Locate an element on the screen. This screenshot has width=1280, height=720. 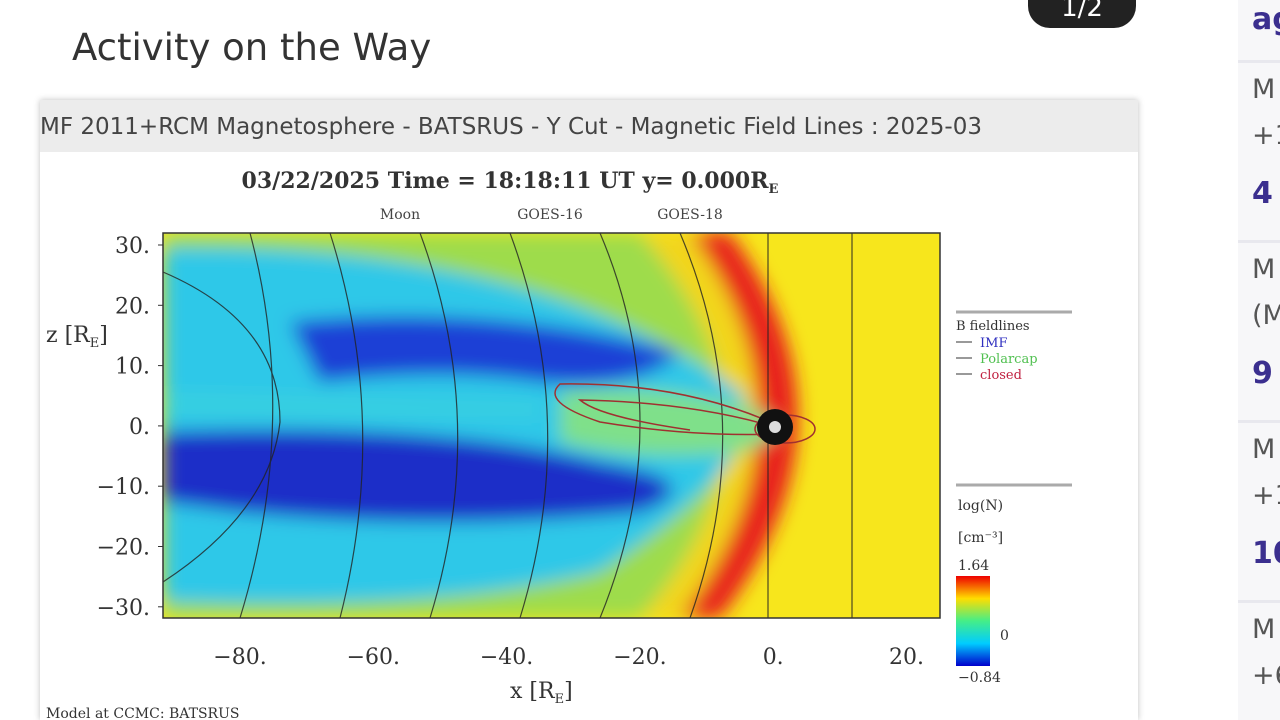
colorbar-title: log(N) is located at coordinates (980, 506).